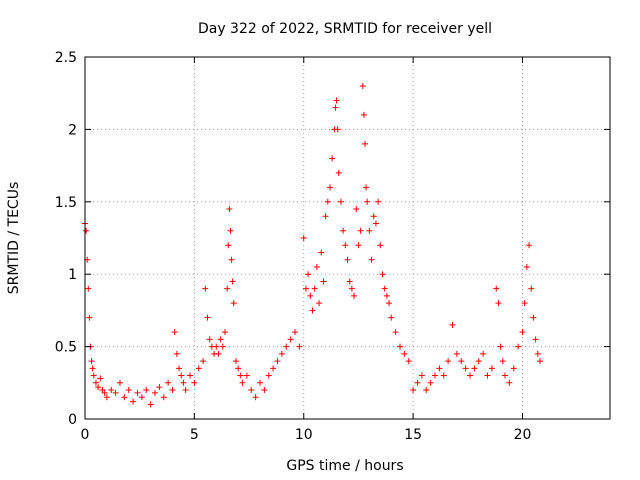  I want to click on x-tick-label: 5, so click(194, 435).